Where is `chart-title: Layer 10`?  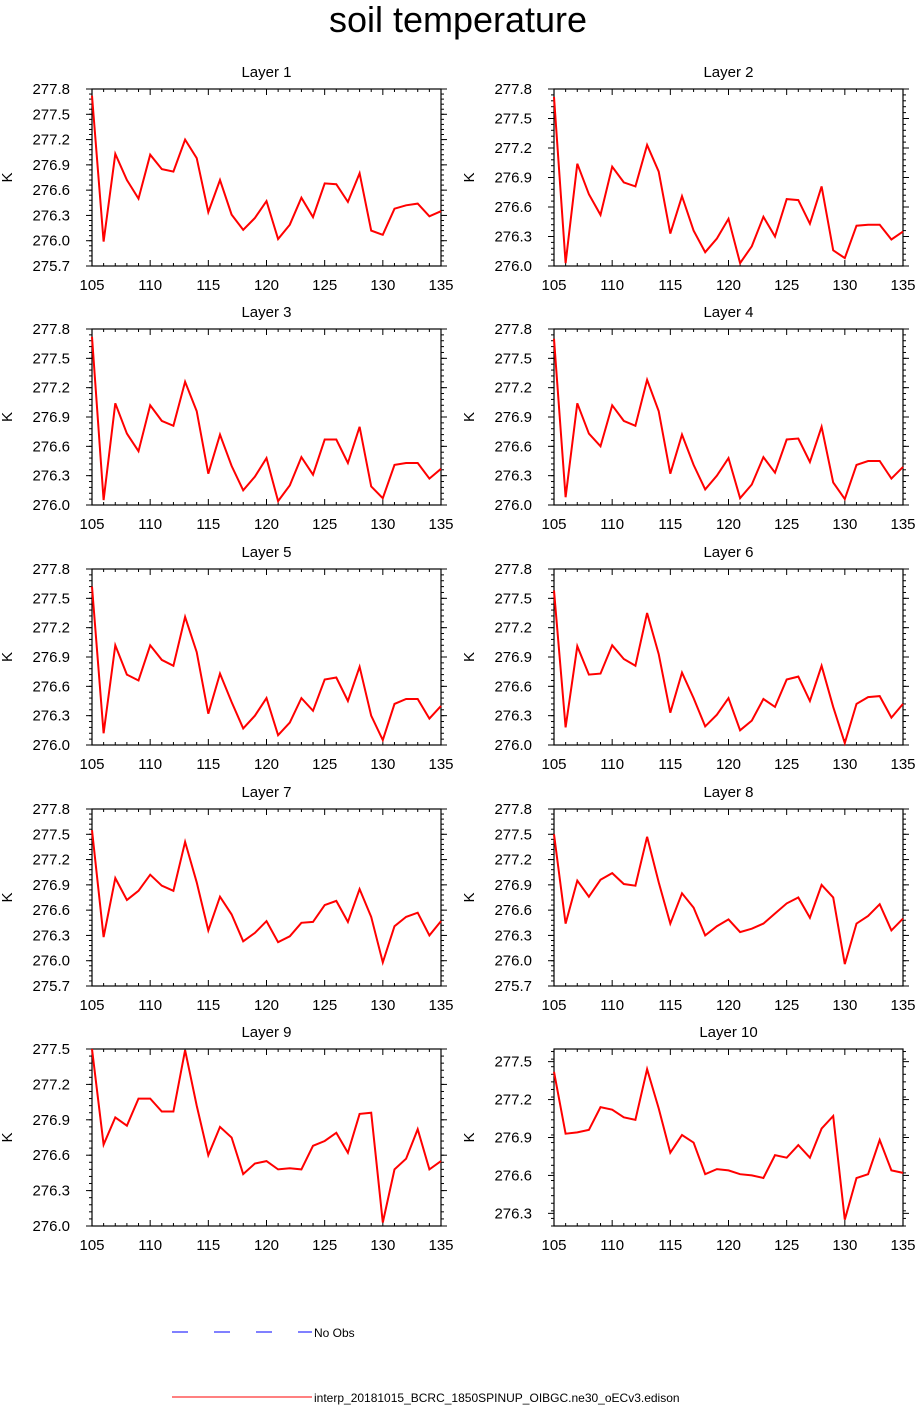
chart-title: Layer 10 is located at coordinates (728, 1032).